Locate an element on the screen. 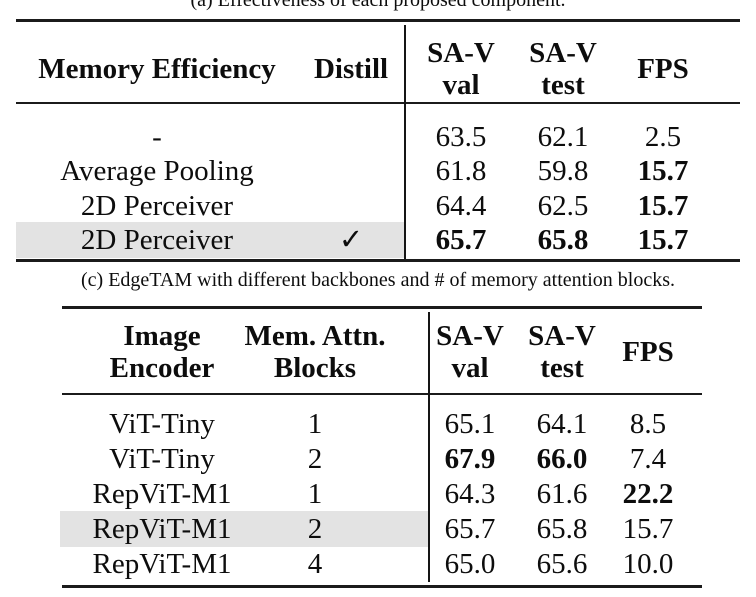 This screenshot has height=597, width=756. cell-text: 65.6 is located at coordinates (562, 564).